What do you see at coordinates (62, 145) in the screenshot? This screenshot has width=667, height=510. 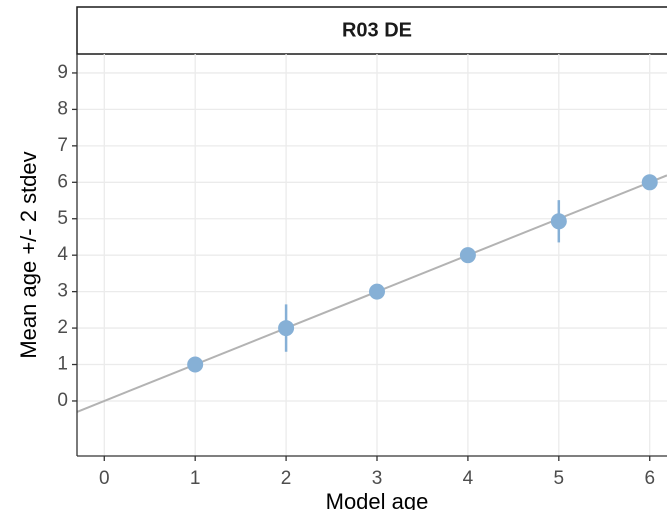 I see `y-tick-label: 7` at bounding box center [62, 145].